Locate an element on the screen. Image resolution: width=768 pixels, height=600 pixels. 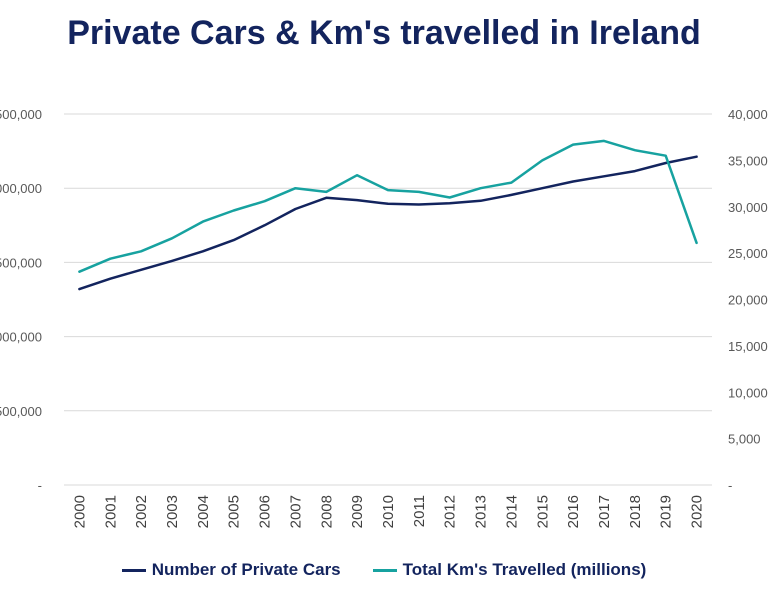
right-tick-label: 40,000 is located at coordinates (748, 114).